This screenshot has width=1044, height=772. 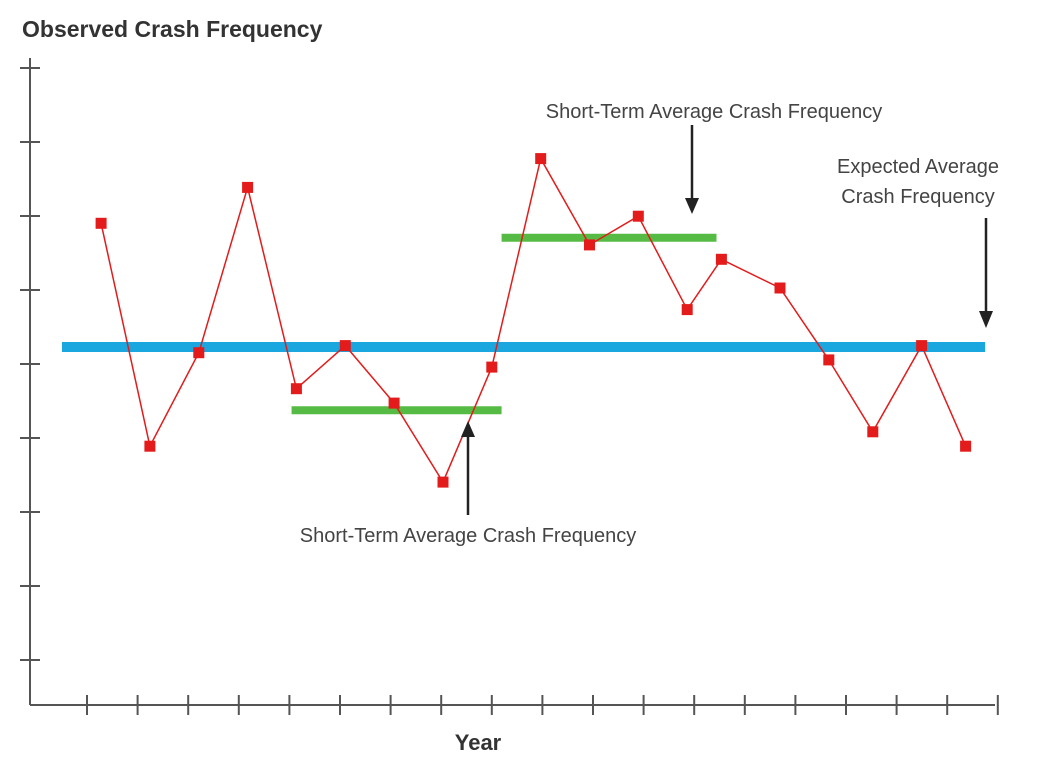 What do you see at coordinates (478, 742) in the screenshot?
I see `x-axis-title: Year` at bounding box center [478, 742].